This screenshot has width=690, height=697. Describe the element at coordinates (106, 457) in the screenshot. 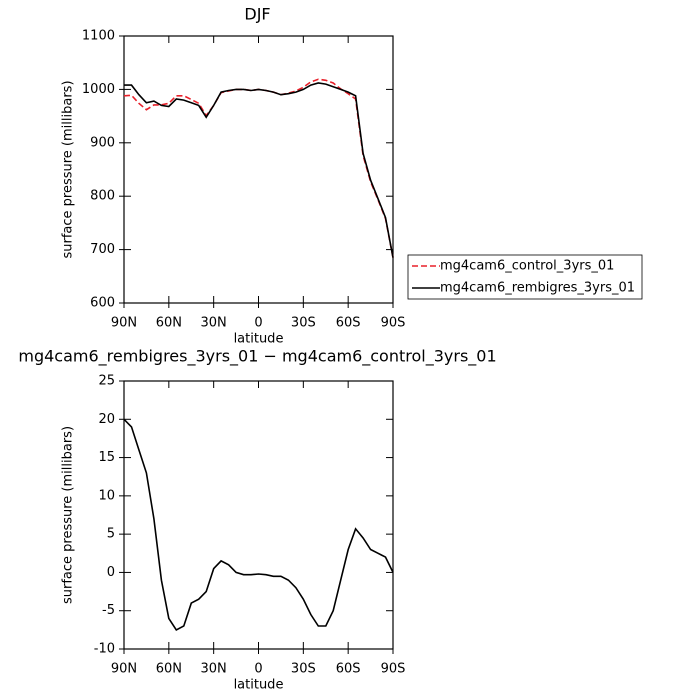

I see `y-tick-label: 15` at that location.